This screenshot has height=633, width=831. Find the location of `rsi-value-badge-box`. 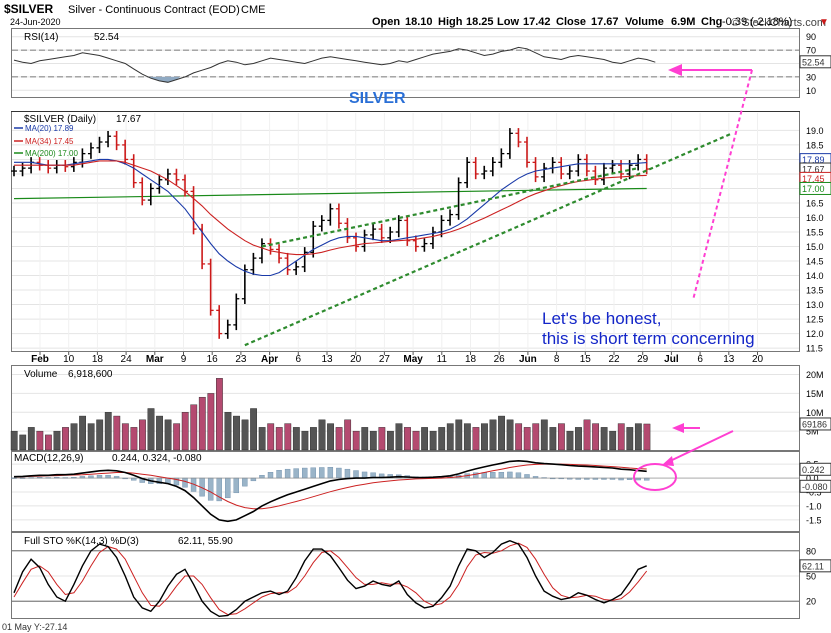

rsi-value-badge-box is located at coordinates (815, 62).